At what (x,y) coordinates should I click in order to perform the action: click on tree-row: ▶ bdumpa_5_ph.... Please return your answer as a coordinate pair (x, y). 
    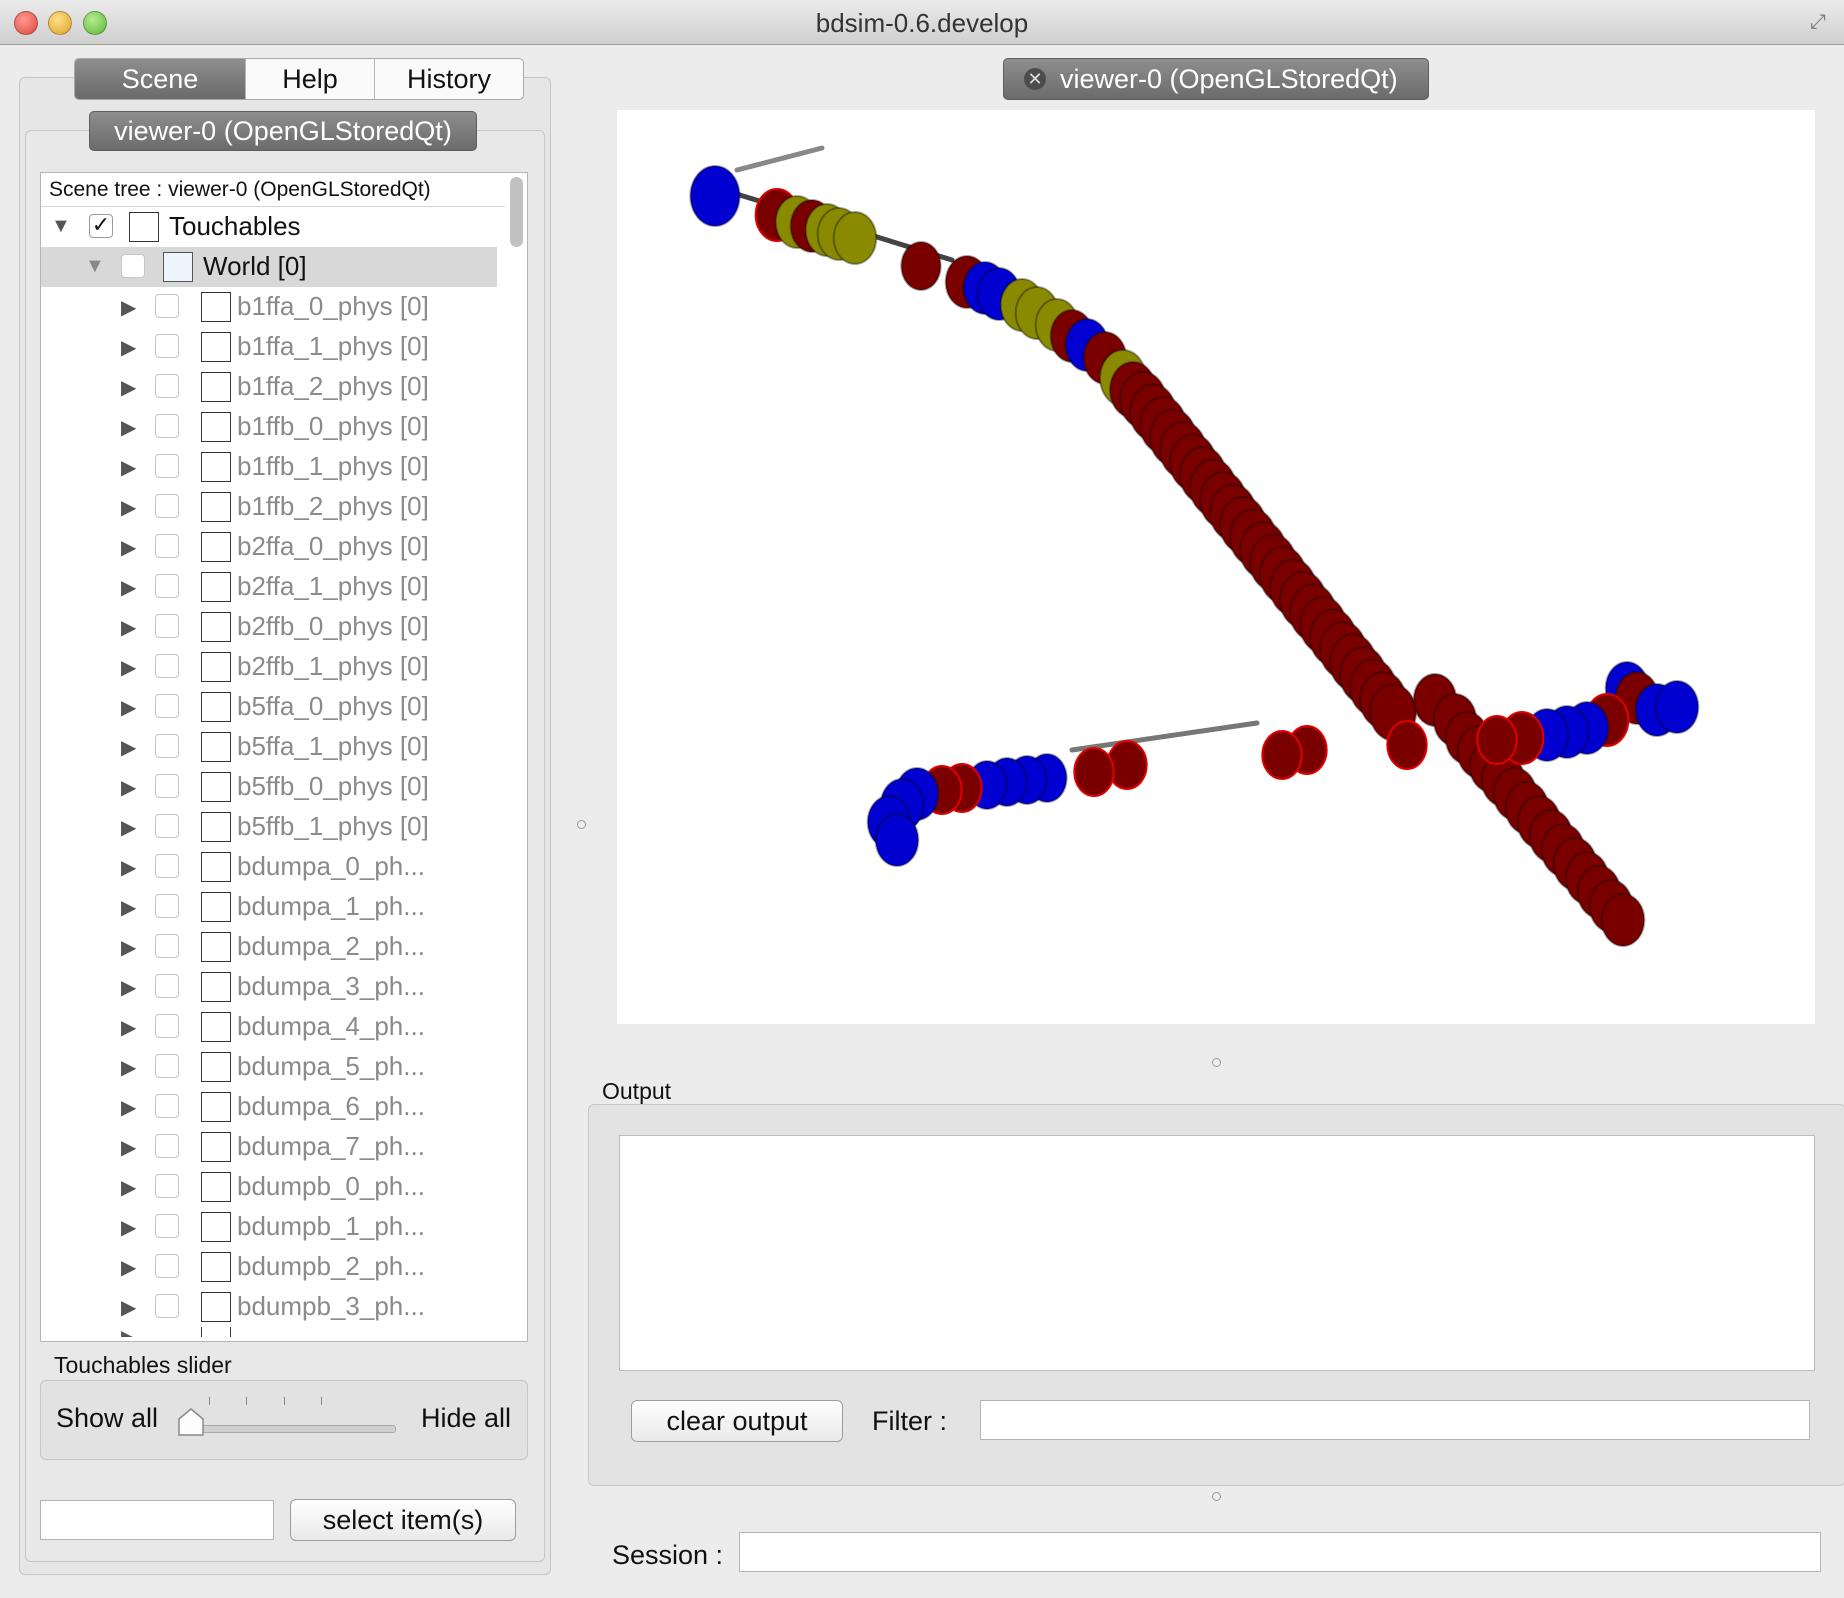
    Looking at the image, I should click on (269, 1067).